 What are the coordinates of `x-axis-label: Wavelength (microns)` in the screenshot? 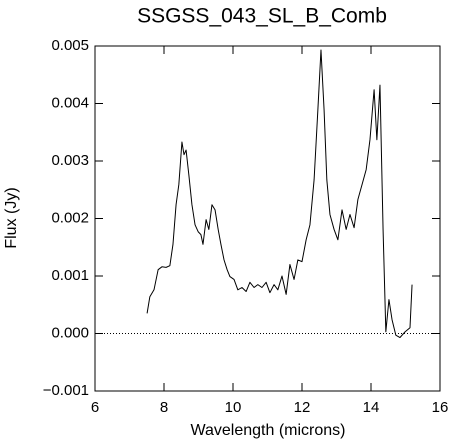 It's located at (267, 430).